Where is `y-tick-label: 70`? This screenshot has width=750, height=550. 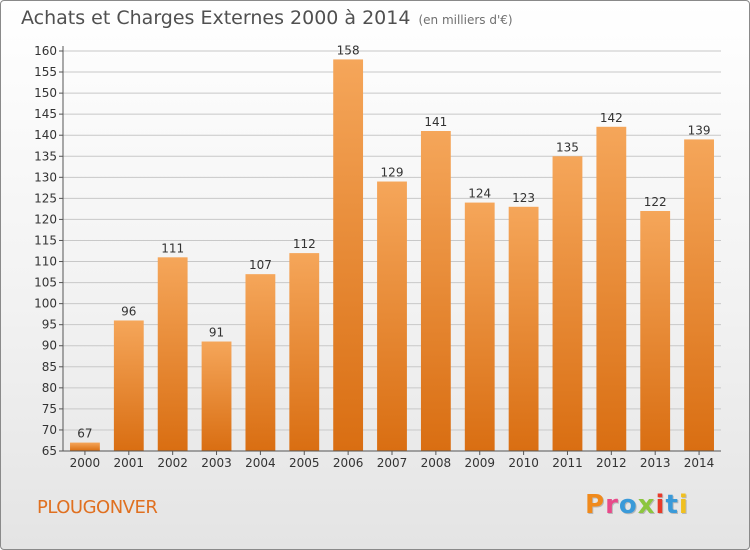 y-tick-label: 70 is located at coordinates (49, 430).